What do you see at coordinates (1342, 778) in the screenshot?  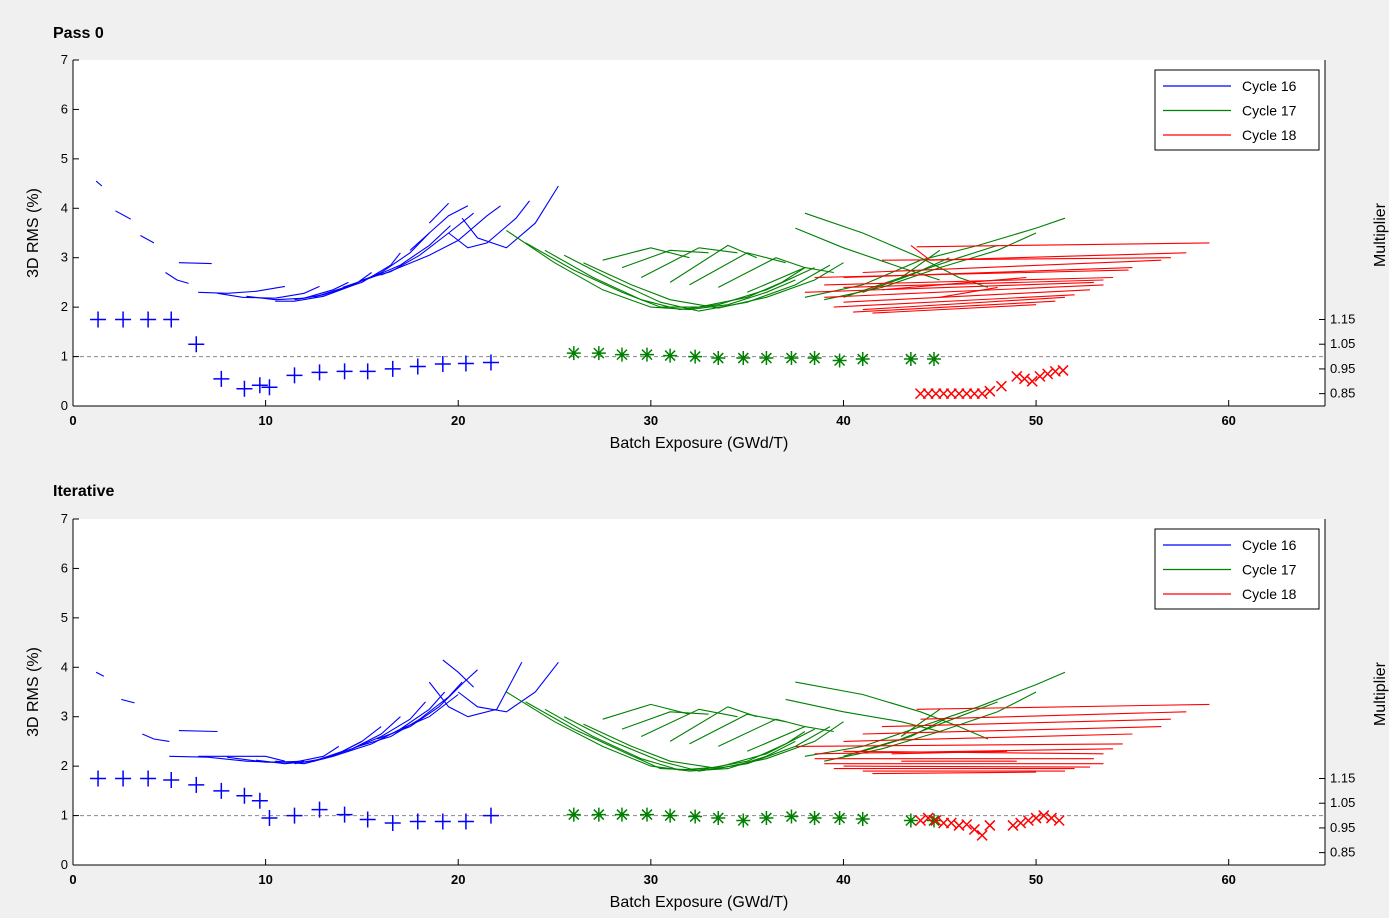 I see `y2-tick-label: 1.15` at bounding box center [1342, 778].